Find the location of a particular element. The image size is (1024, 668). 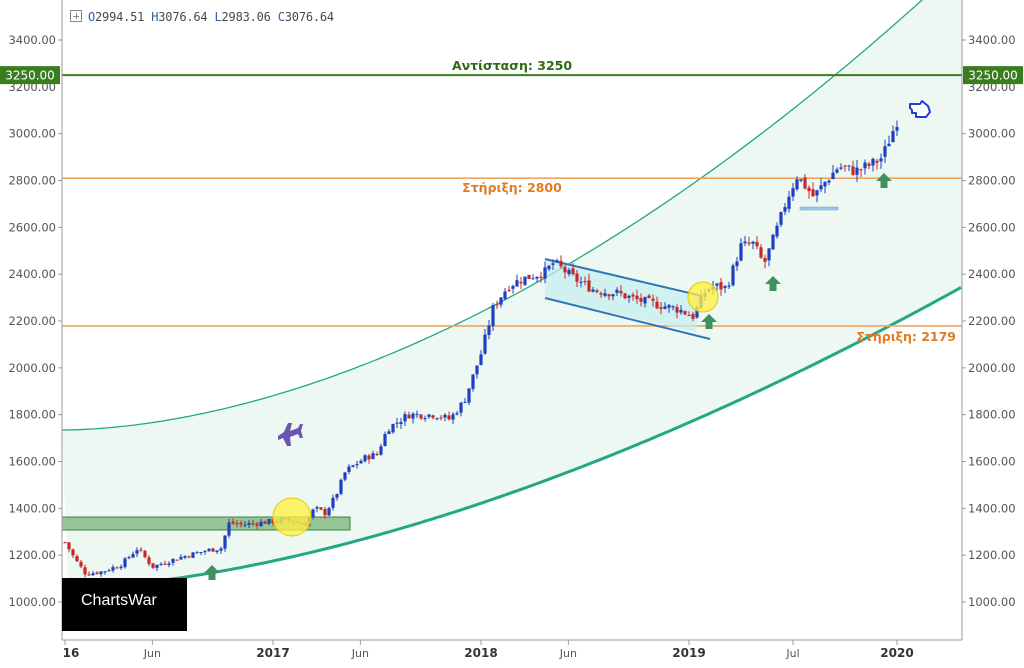

ohlc-open-label: O is located at coordinates (92, 17).